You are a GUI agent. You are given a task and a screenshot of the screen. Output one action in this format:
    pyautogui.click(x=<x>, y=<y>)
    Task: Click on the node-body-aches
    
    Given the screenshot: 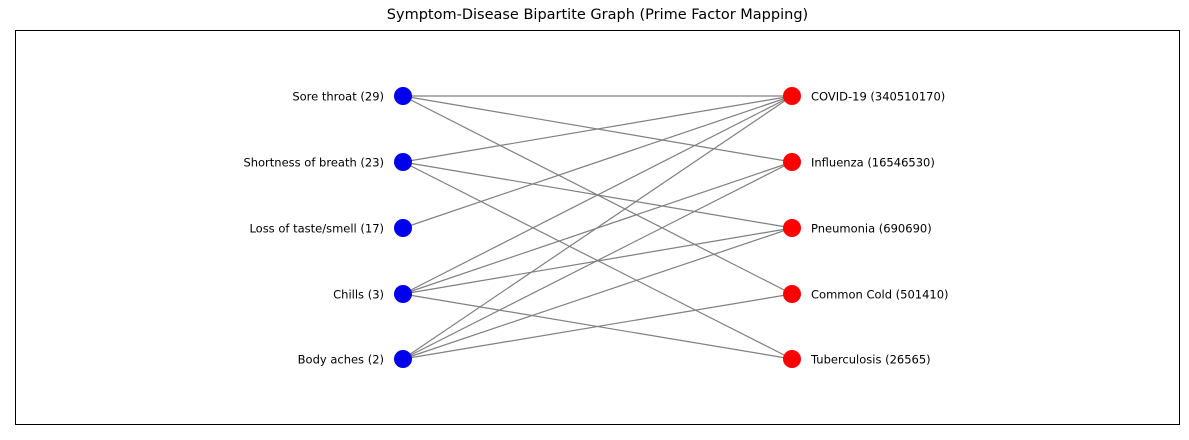 What is the action you would take?
    pyautogui.click(x=403, y=359)
    